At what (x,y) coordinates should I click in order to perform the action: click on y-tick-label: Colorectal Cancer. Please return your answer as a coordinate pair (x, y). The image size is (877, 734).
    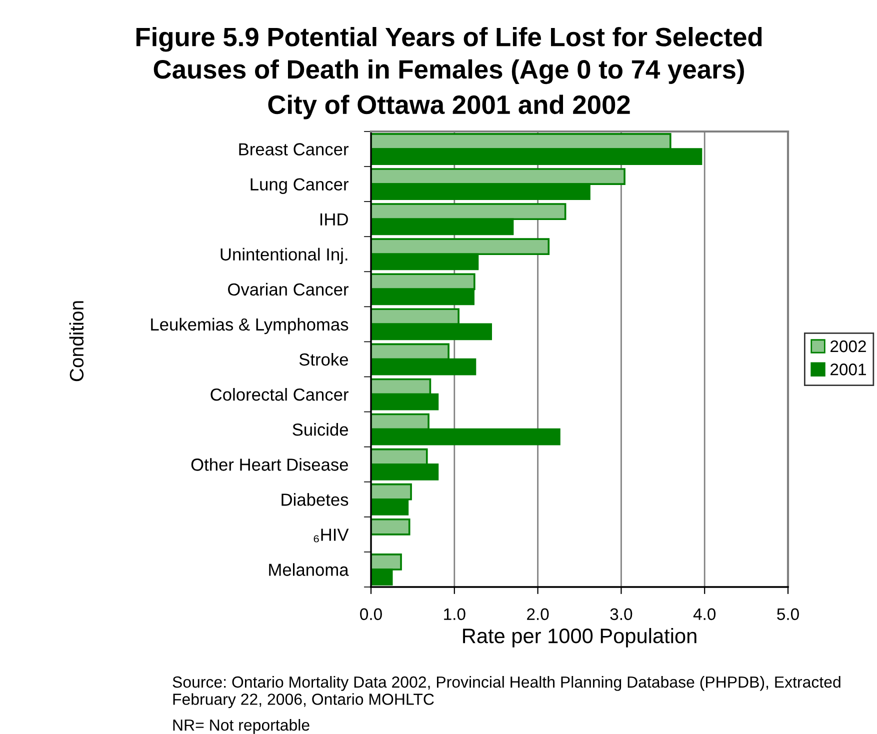
    Looking at the image, I should click on (279, 394).